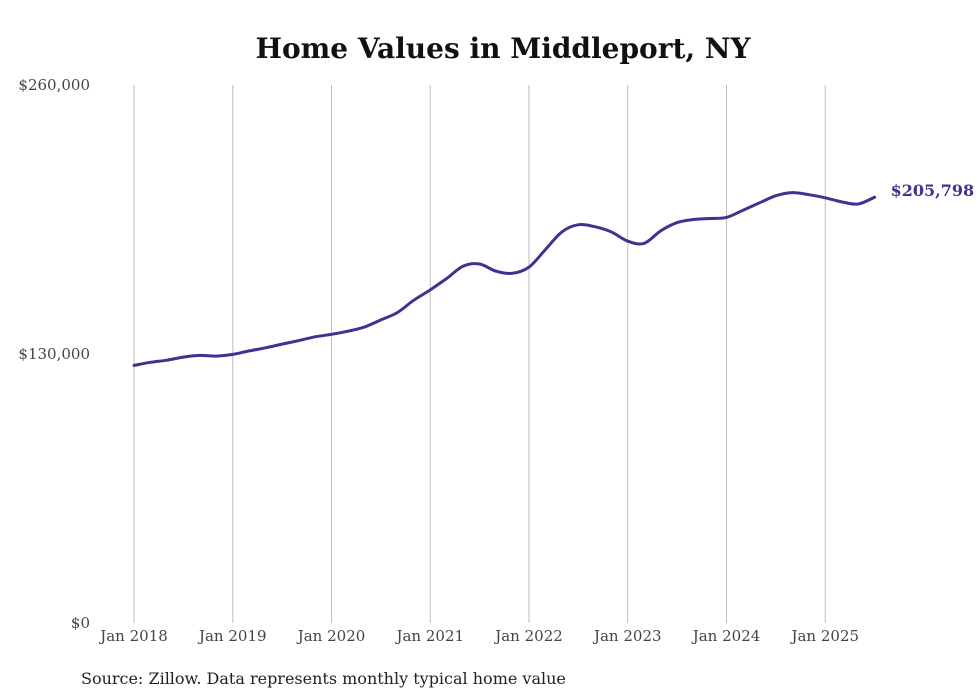 This screenshot has height=699, width=980. Describe the element at coordinates (429, 636) in the screenshot. I see `x-tick-label: Jan 2021` at that location.